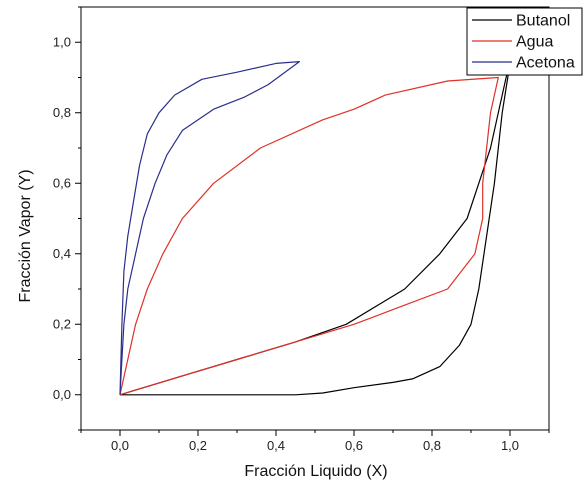  I want to click on y-tick-label: 0,0, so click(62, 394).